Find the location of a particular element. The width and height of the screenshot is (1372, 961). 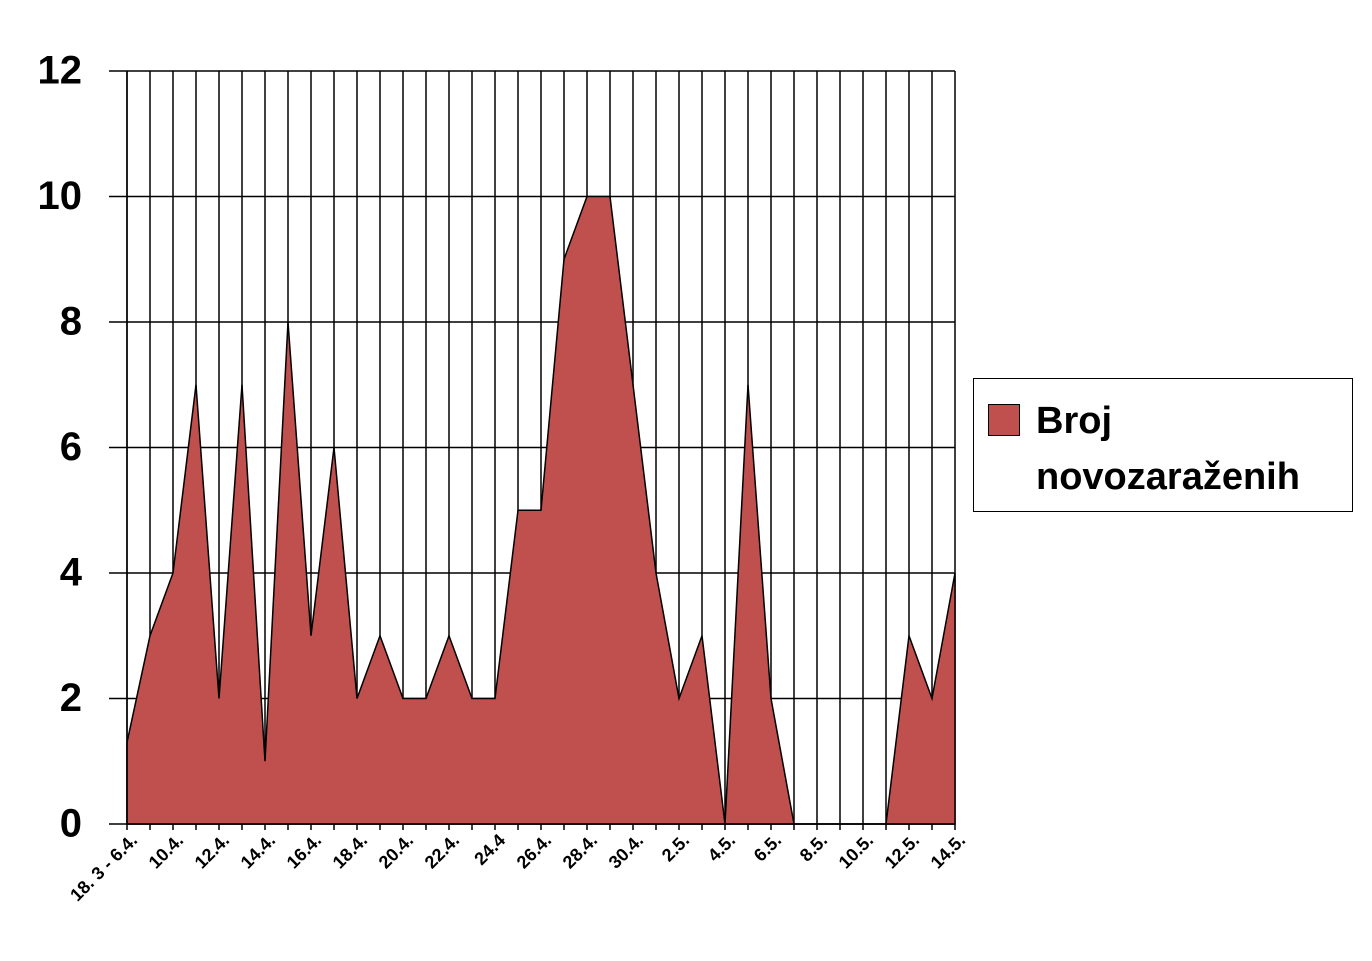

x-tick-label: 14.4. is located at coordinates (258, 851).